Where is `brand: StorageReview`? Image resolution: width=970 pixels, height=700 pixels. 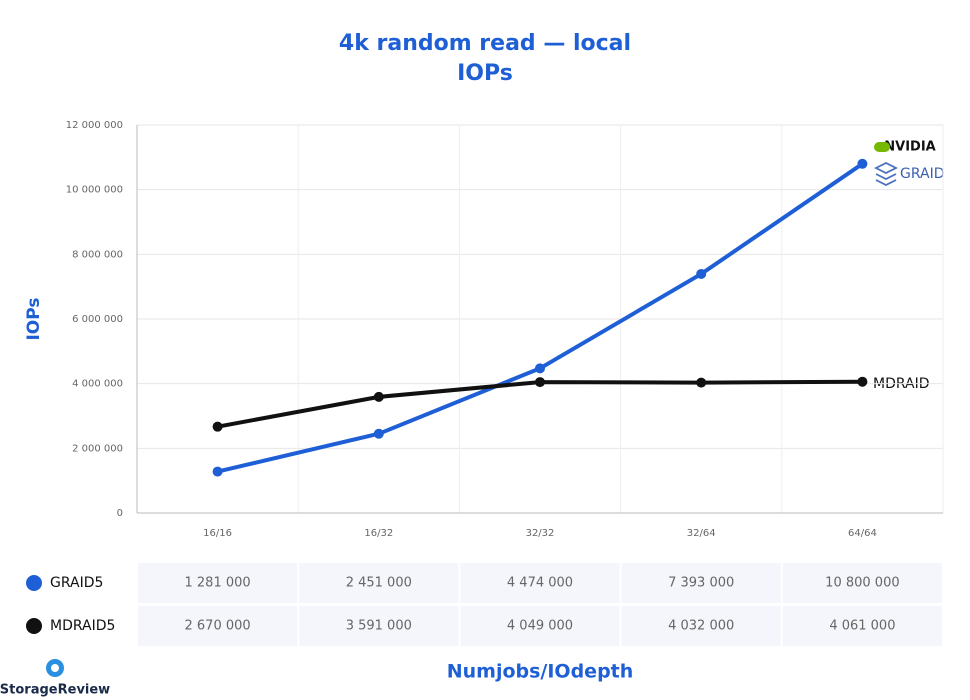 brand: StorageReview is located at coordinates (55, 690).